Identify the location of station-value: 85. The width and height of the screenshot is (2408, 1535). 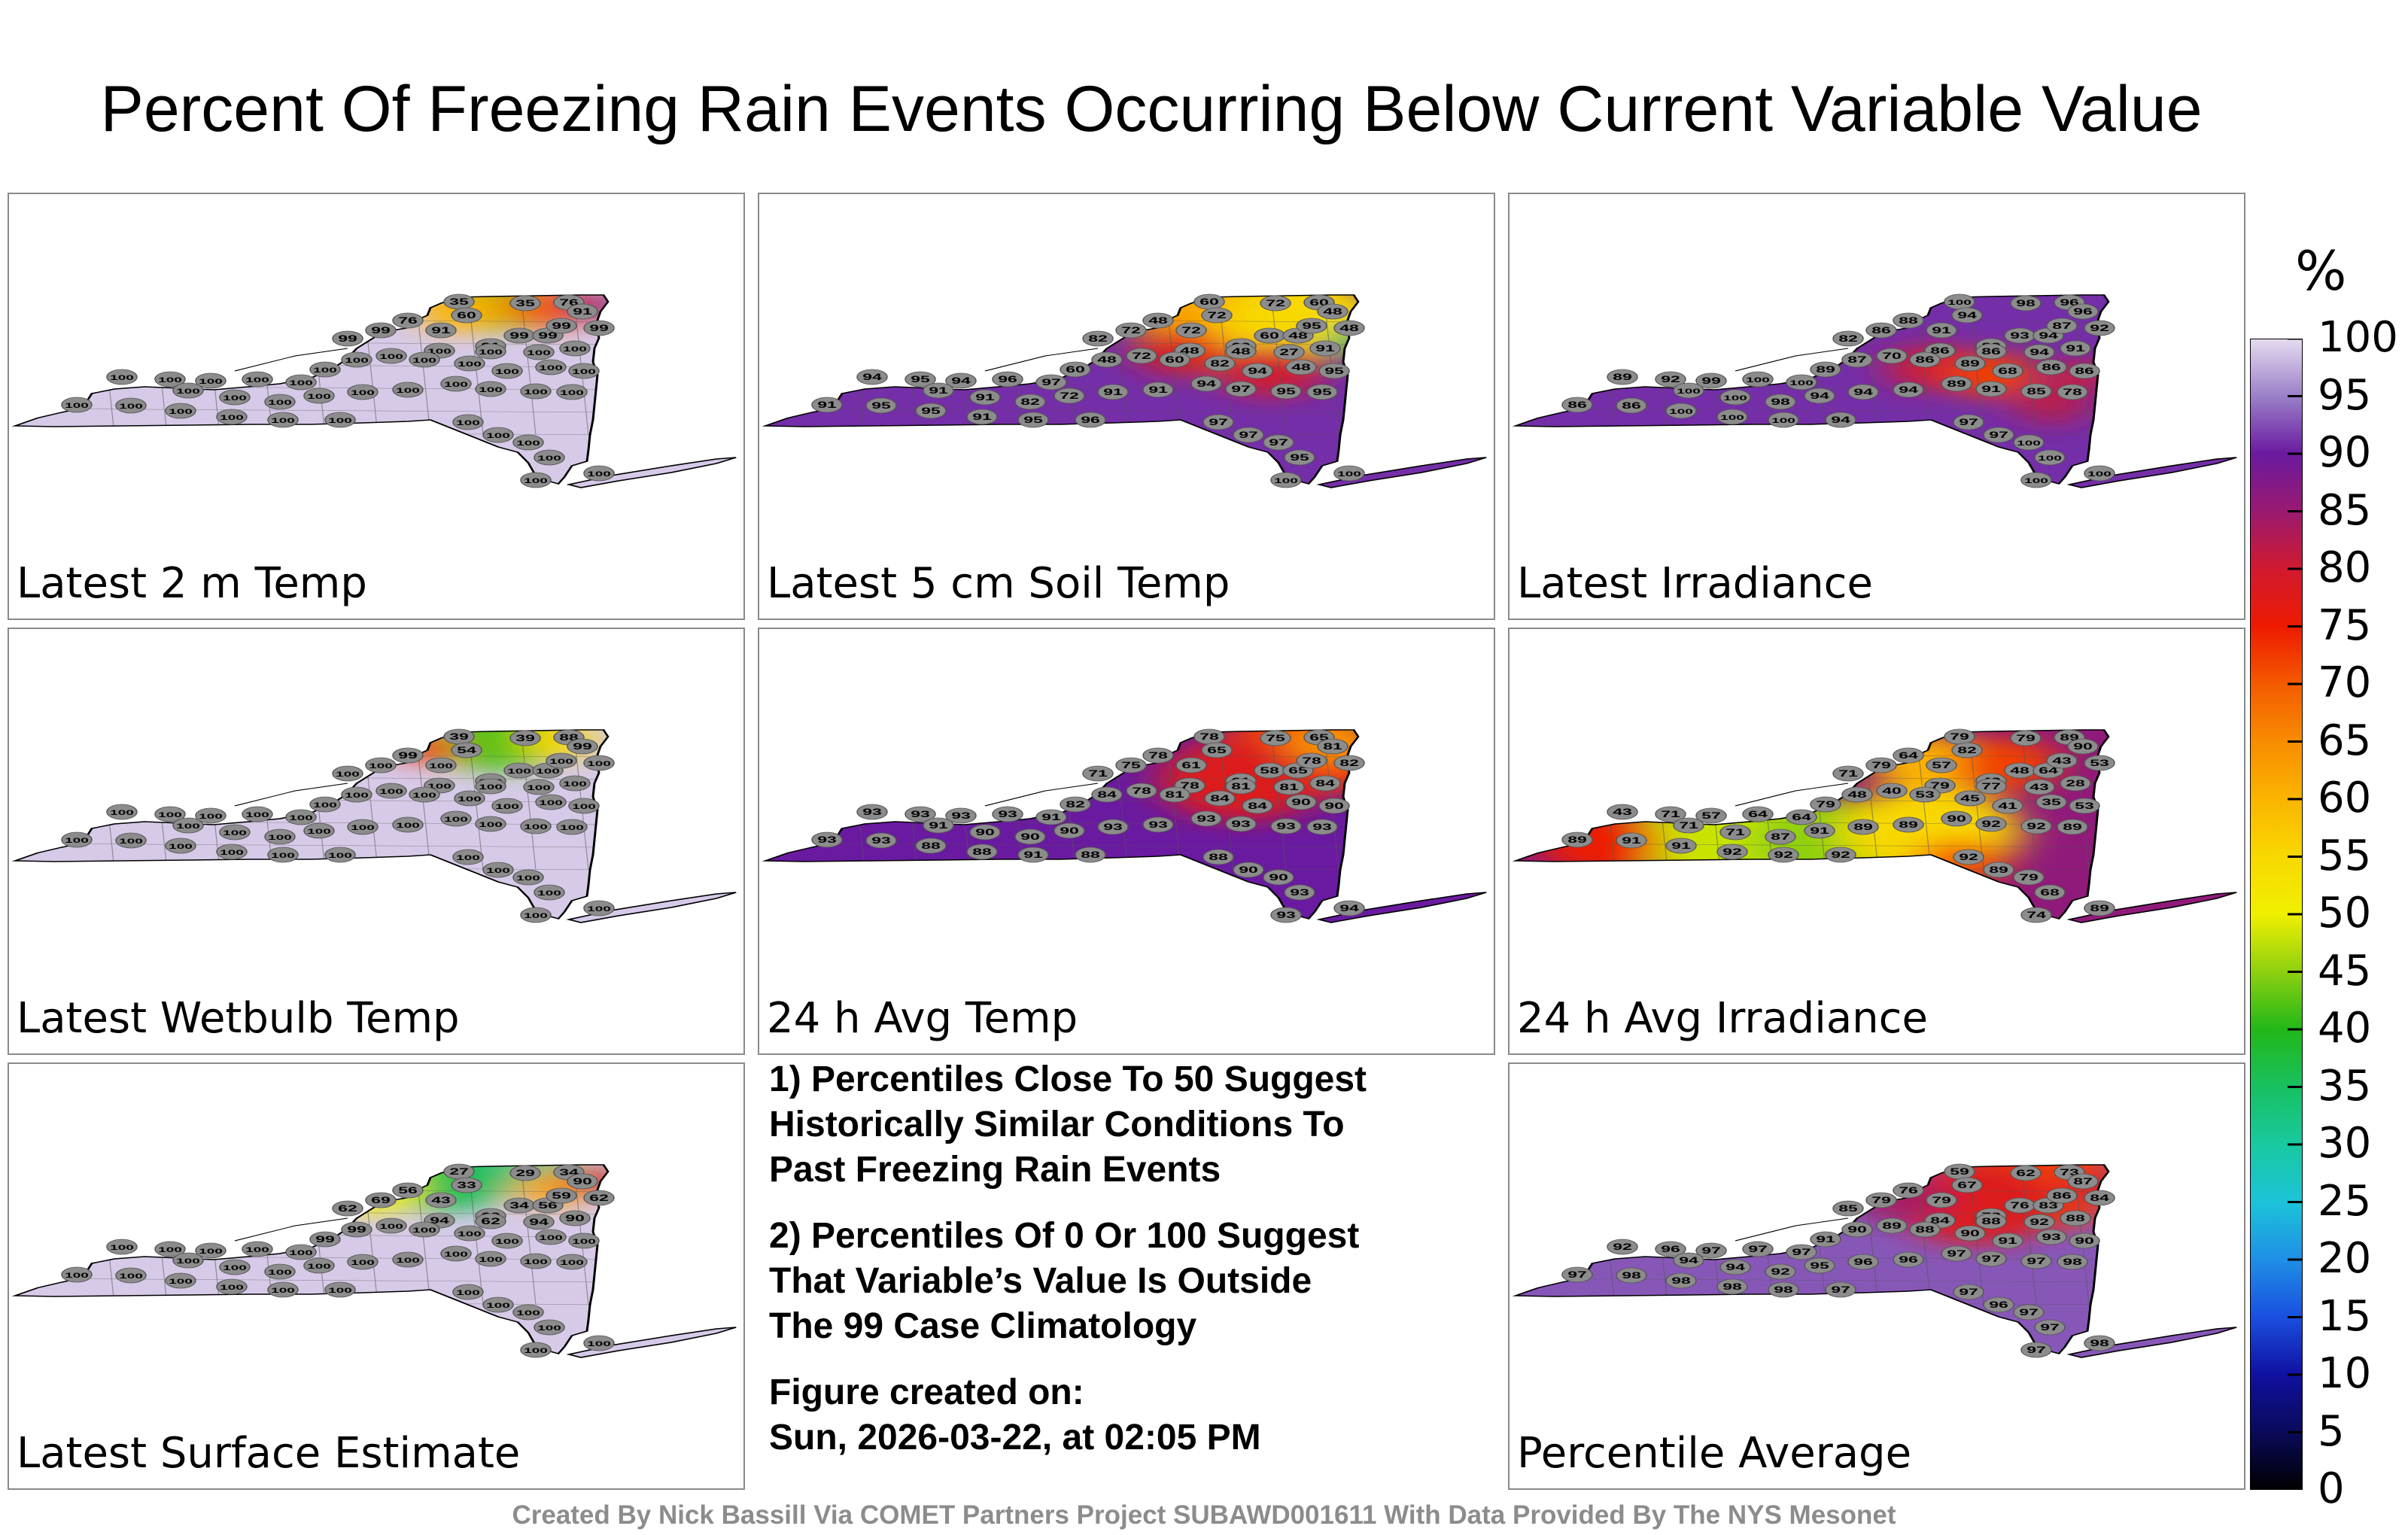
(1848, 1209).